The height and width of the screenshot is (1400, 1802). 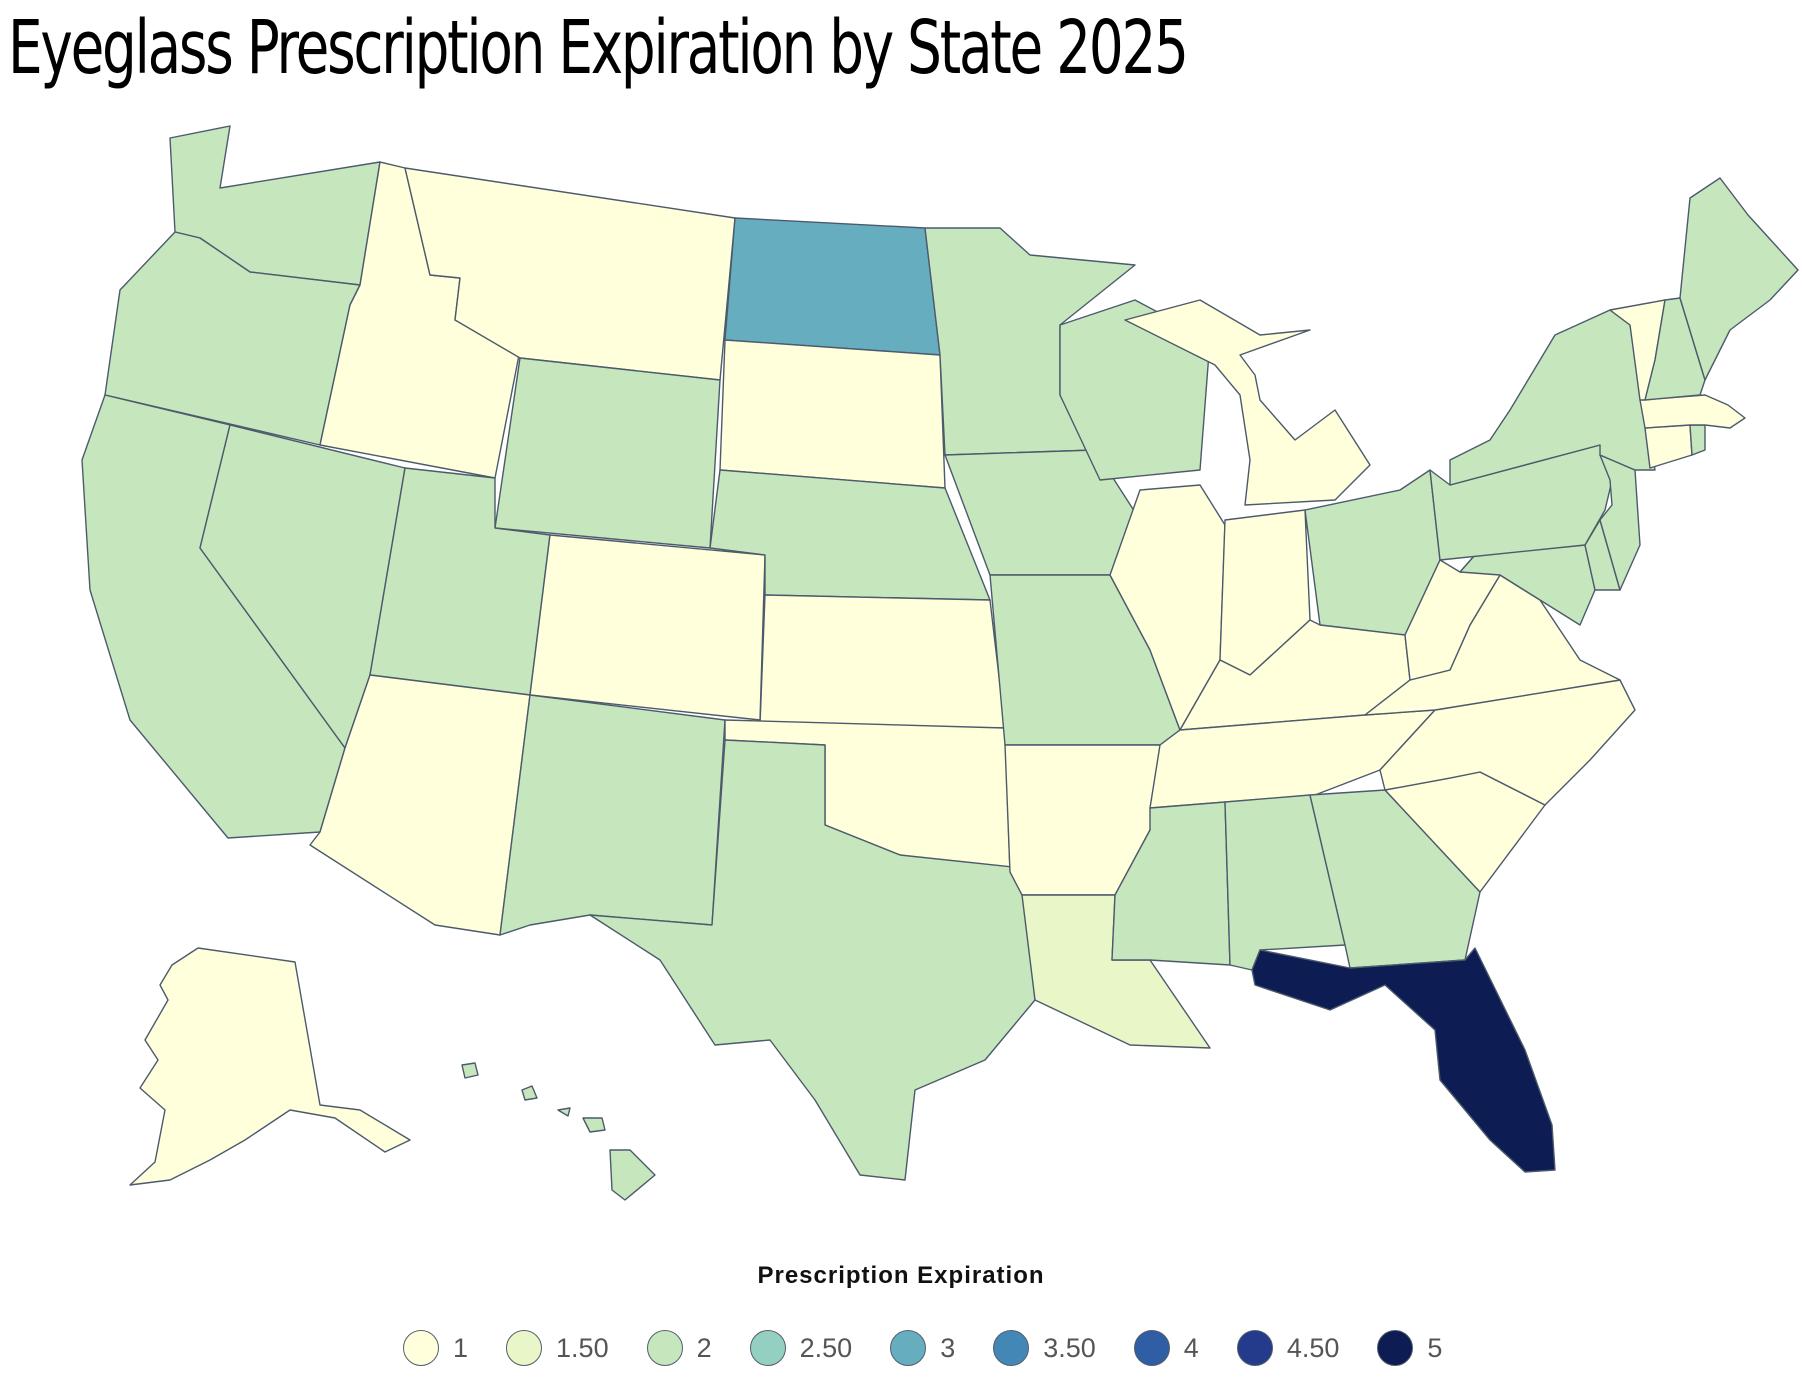 I want to click on state-wisconsin, so click(x=1135, y=390).